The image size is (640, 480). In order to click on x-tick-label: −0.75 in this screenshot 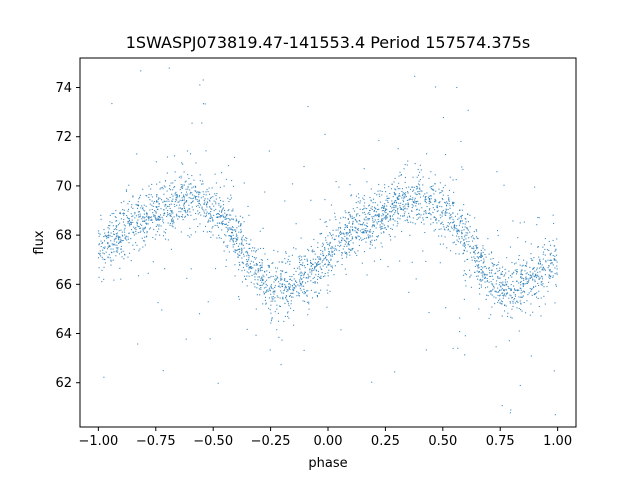, I will do `click(156, 441)`.